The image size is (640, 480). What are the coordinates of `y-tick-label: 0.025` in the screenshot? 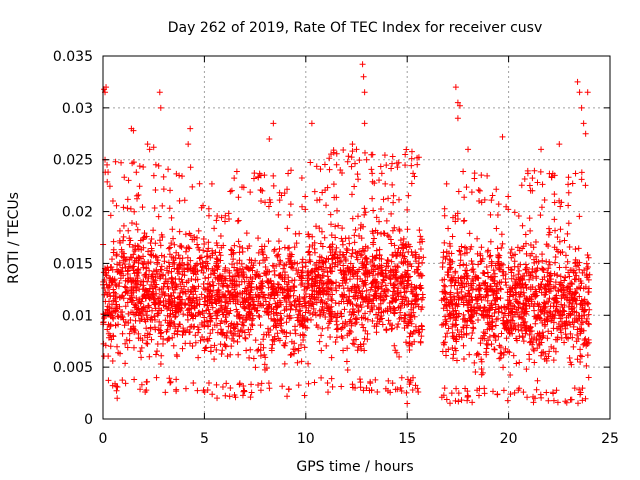 It's located at (73, 161).